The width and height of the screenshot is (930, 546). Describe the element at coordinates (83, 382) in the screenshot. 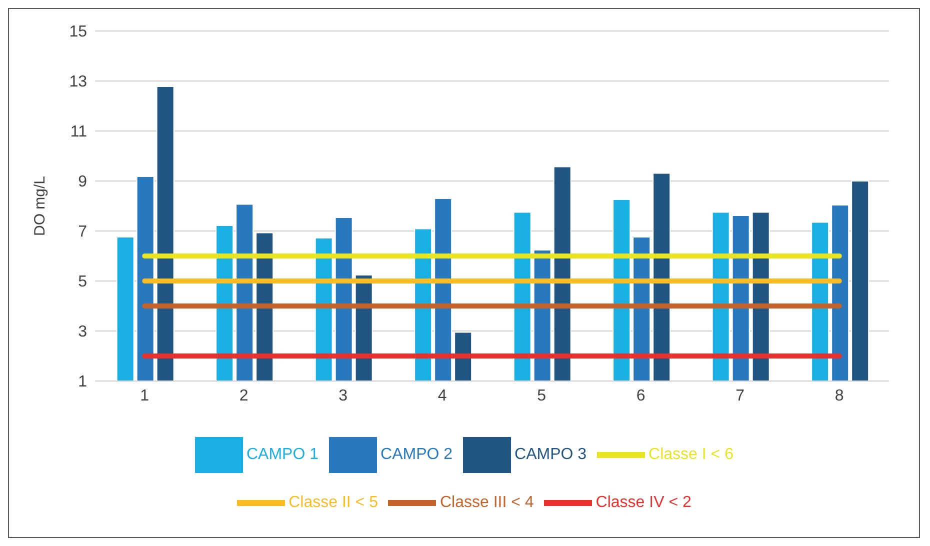

I see `y-tick-label: 1` at that location.